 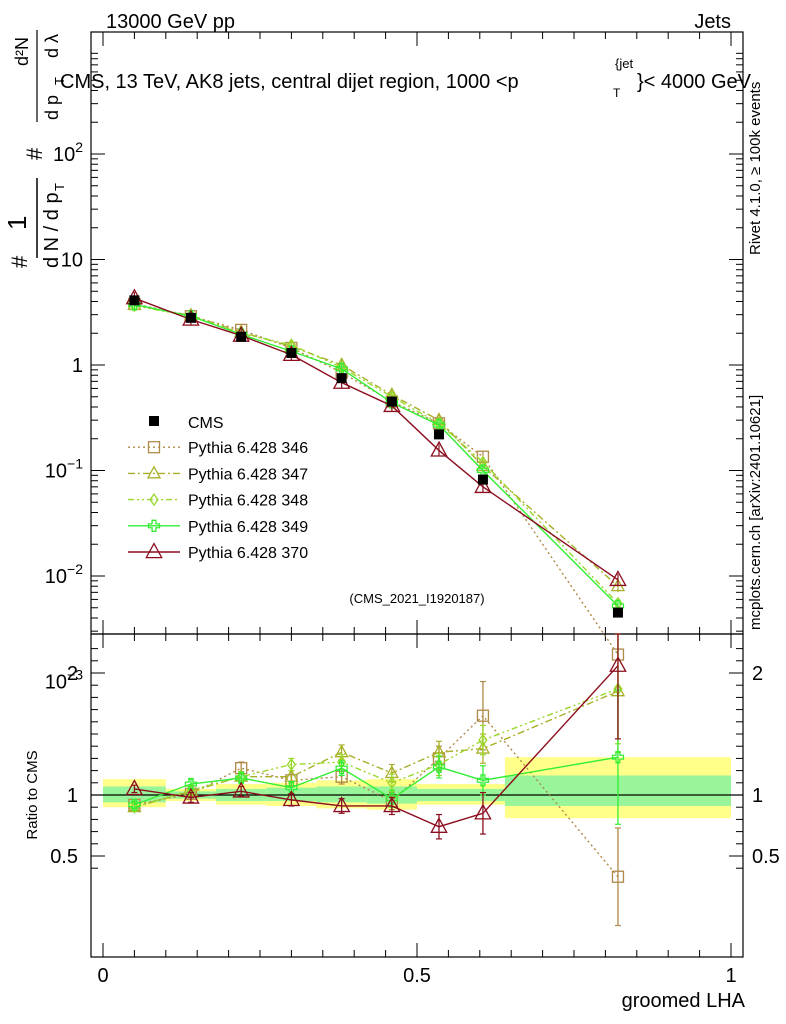 What do you see at coordinates (248, 448) in the screenshot?
I see `legend-label: Pythia 6.428 346` at bounding box center [248, 448].